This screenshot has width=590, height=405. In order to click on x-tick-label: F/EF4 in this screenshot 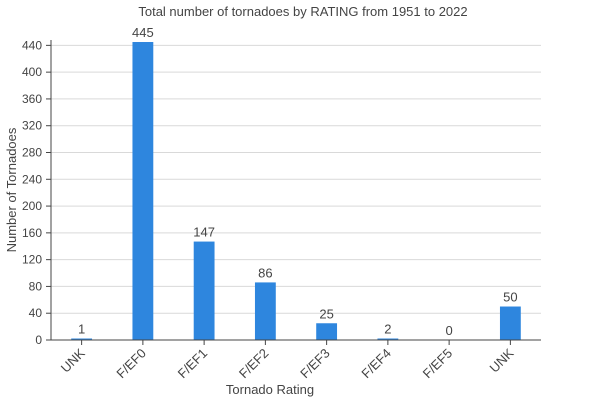, I will do `click(376, 364)`.